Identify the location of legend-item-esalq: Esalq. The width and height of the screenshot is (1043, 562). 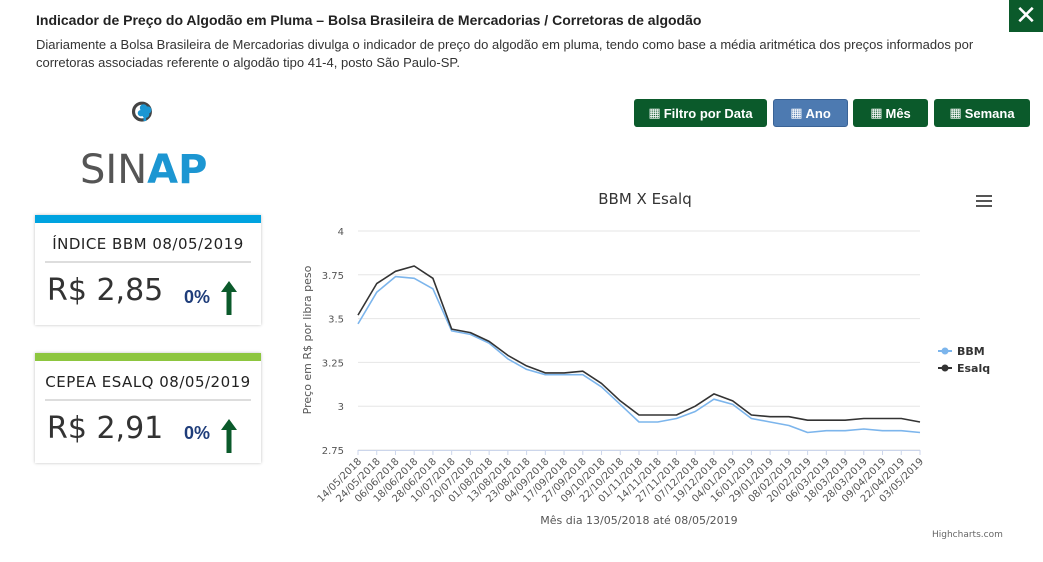
(973, 368).